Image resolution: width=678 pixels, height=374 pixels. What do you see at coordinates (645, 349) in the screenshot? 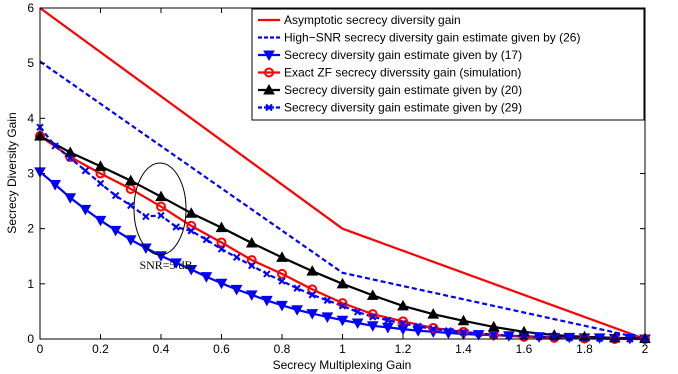
I see `x-tick-label: 2` at bounding box center [645, 349].